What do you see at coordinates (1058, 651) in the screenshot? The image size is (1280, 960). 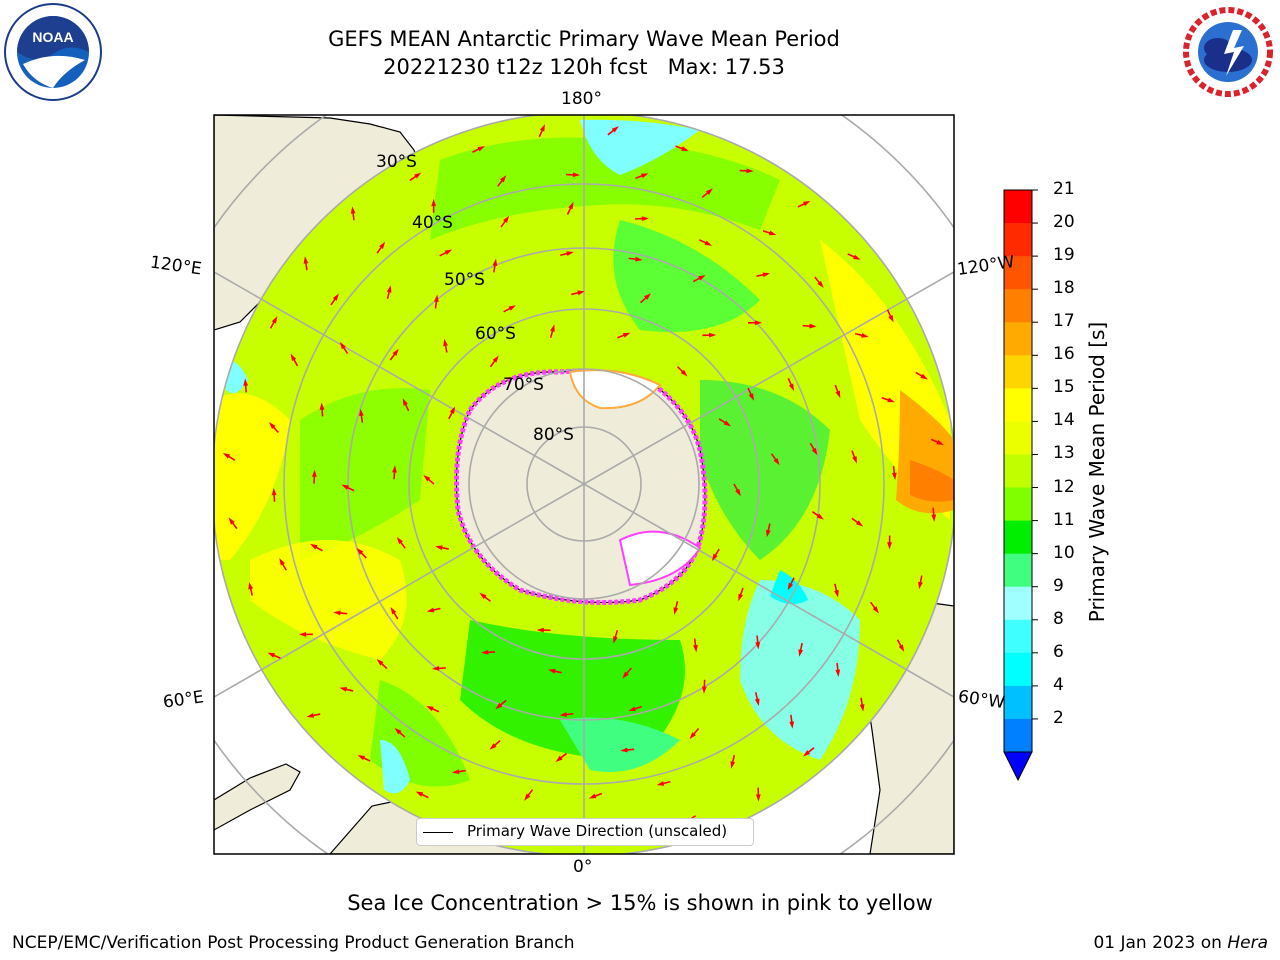 I see `colorbar-tick-label: 6` at bounding box center [1058, 651].